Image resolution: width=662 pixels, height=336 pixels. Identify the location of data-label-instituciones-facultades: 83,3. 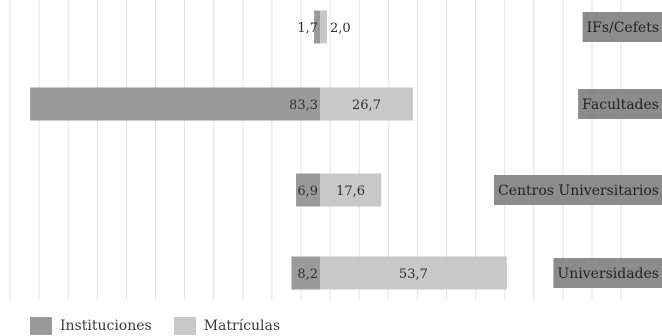
(303, 105).